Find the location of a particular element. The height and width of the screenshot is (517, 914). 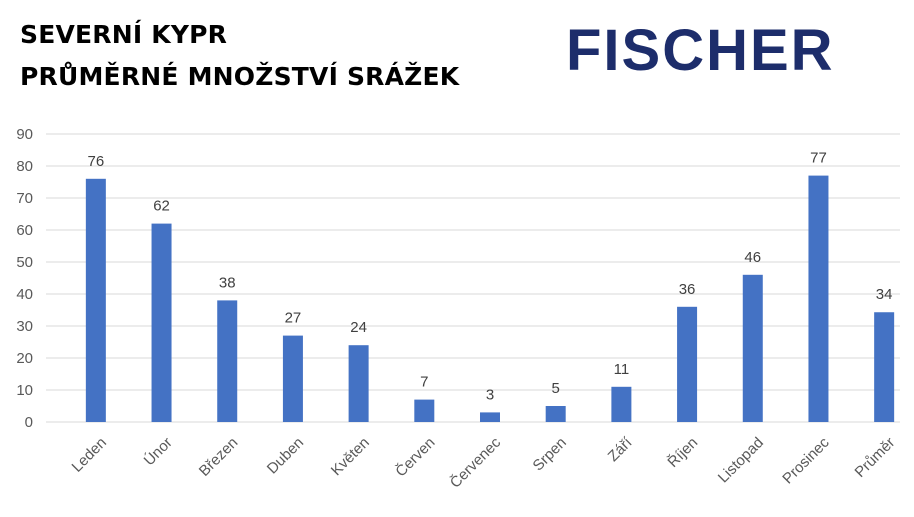

chart-title: PRŮMĚRNÉ MNOŽSTVÍ SRÁŽEK is located at coordinates (240, 76).